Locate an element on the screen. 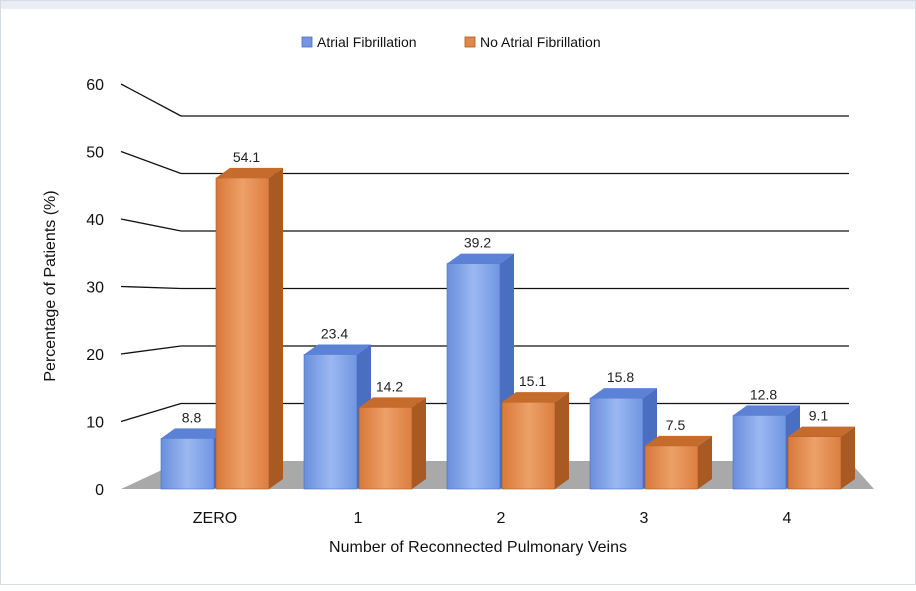 The width and height of the screenshot is (916, 591). data-label: 14.2 is located at coordinates (389, 386).